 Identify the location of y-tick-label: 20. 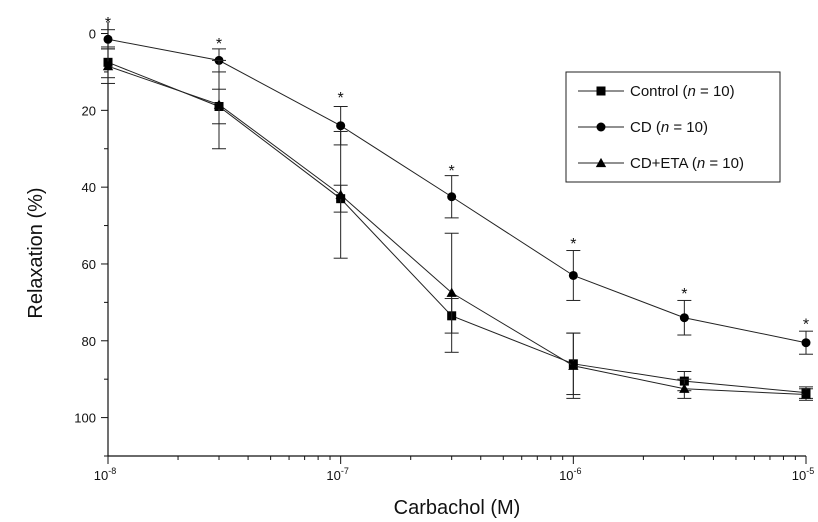
(89, 110).